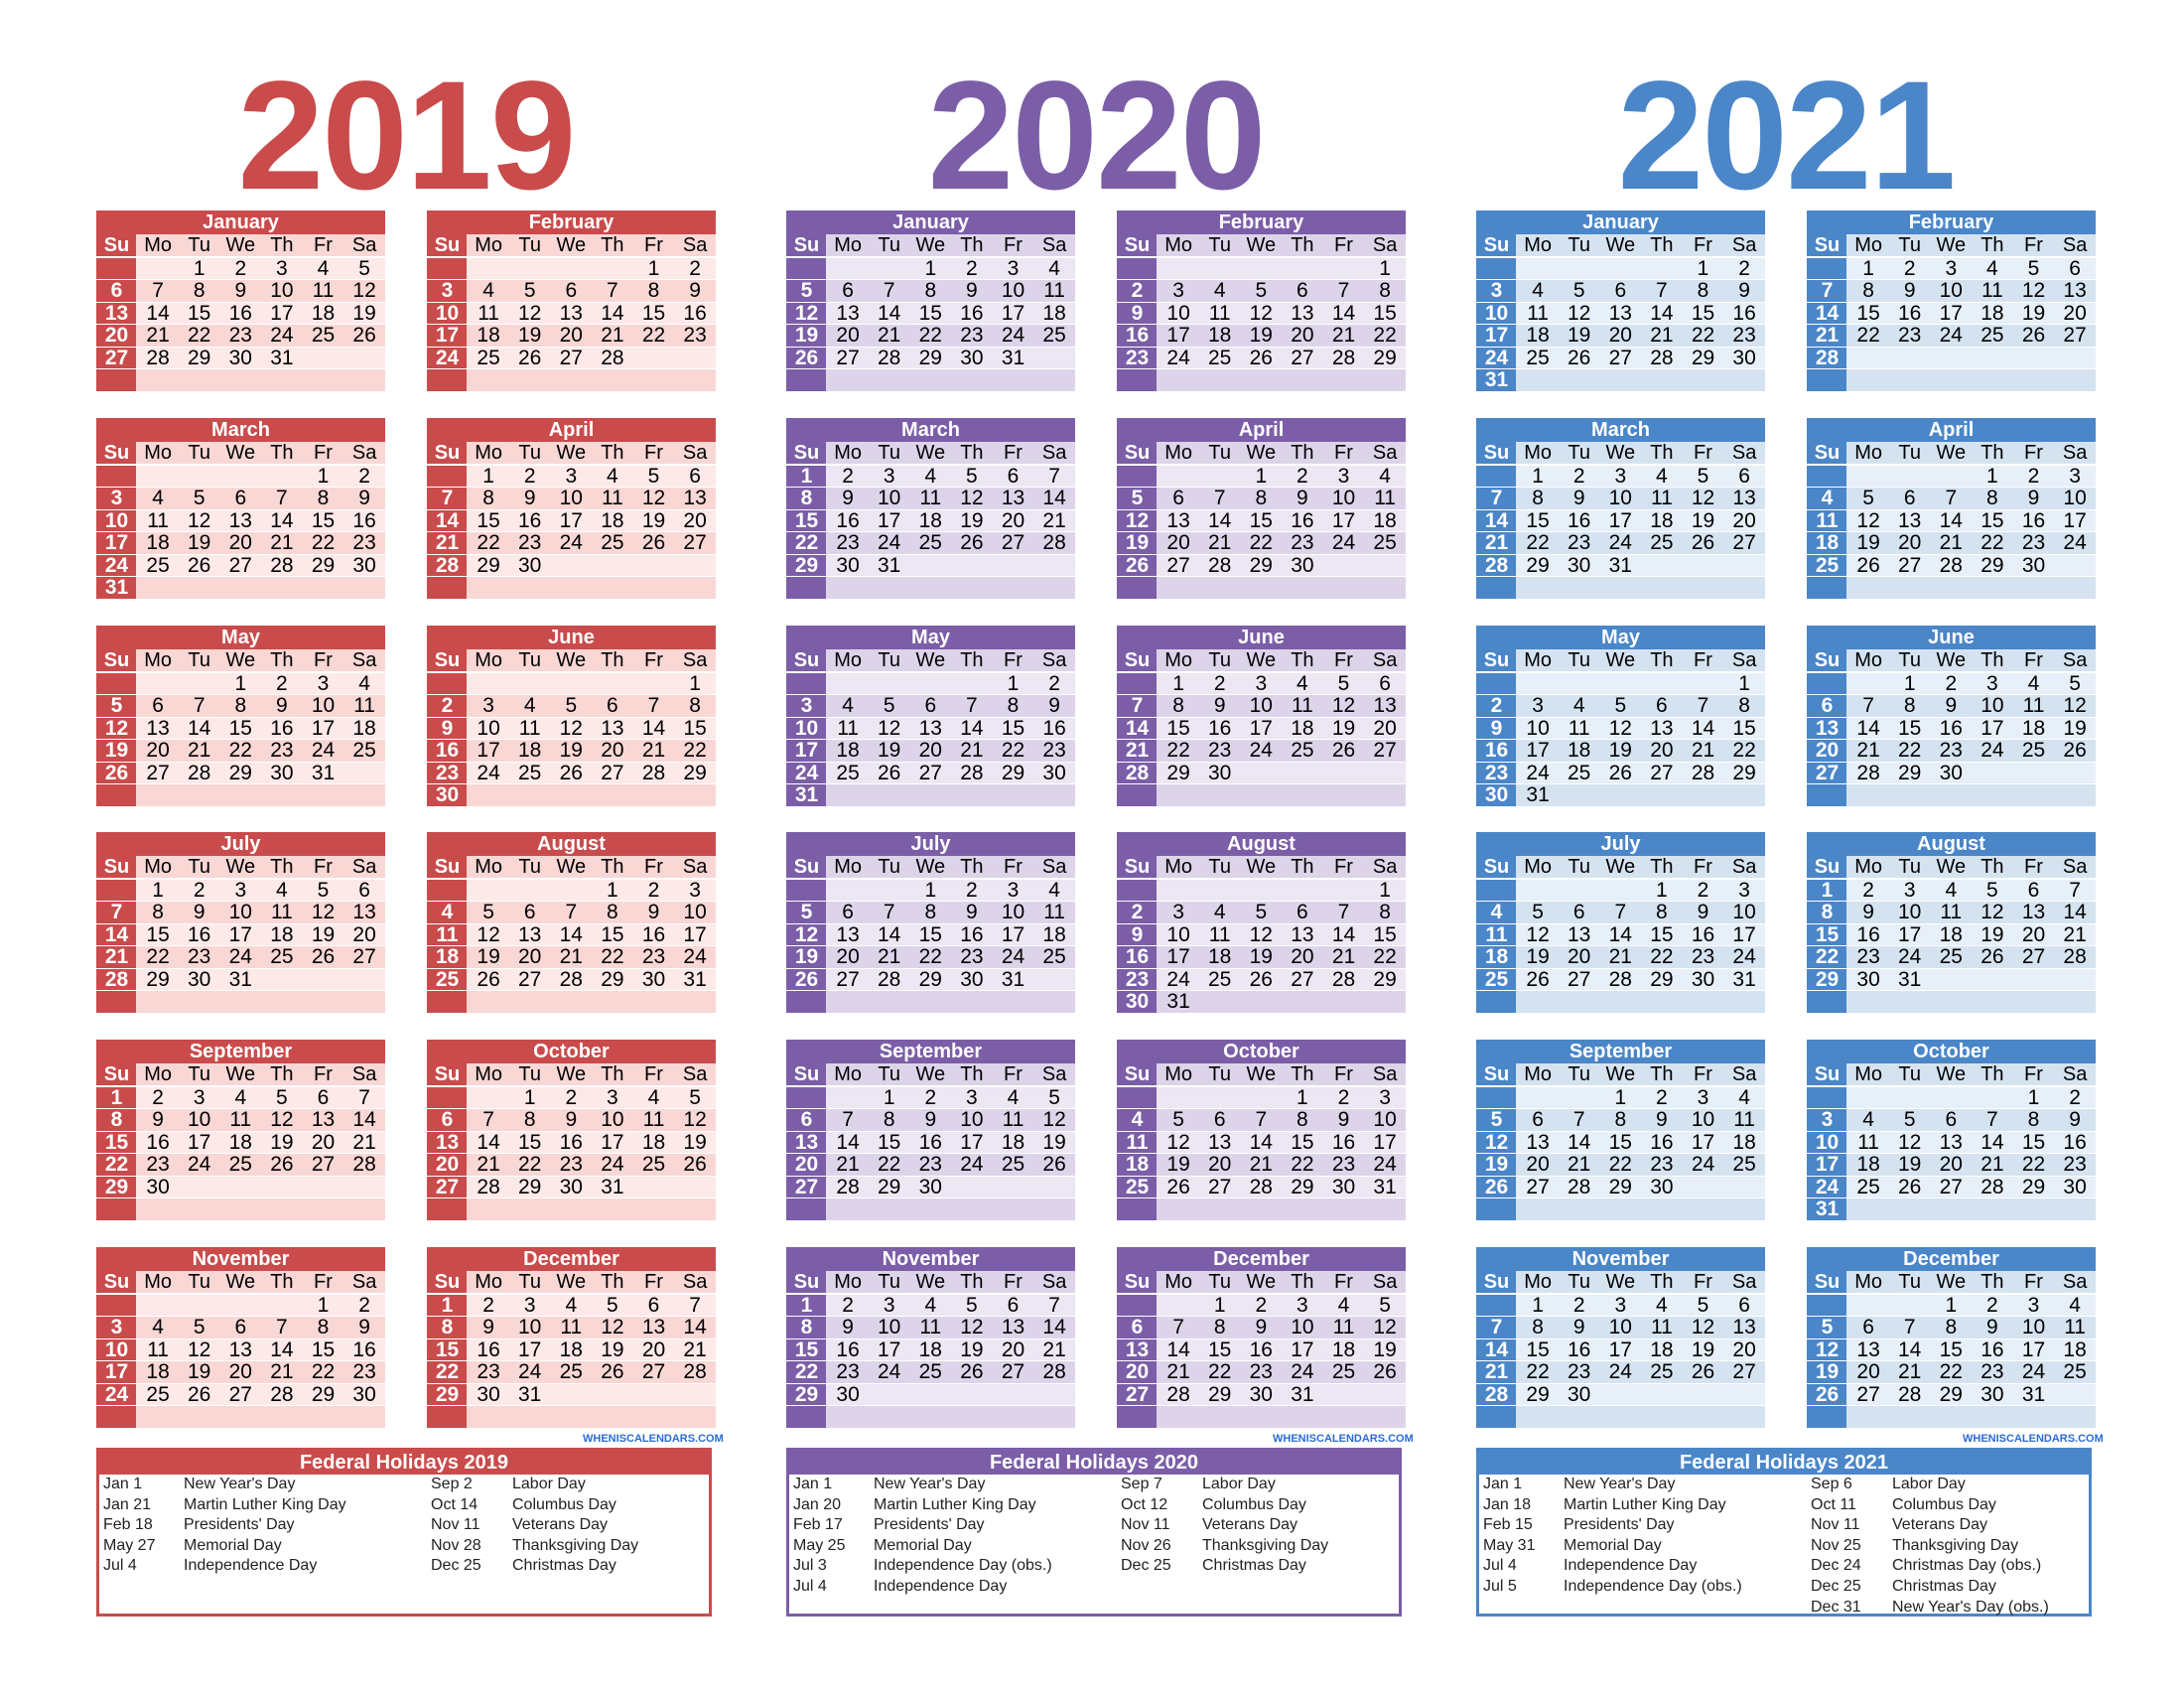 This screenshot has height=1689, width=2184. What do you see at coordinates (1910, 520) in the screenshot?
I see `day-cell: 13` at bounding box center [1910, 520].